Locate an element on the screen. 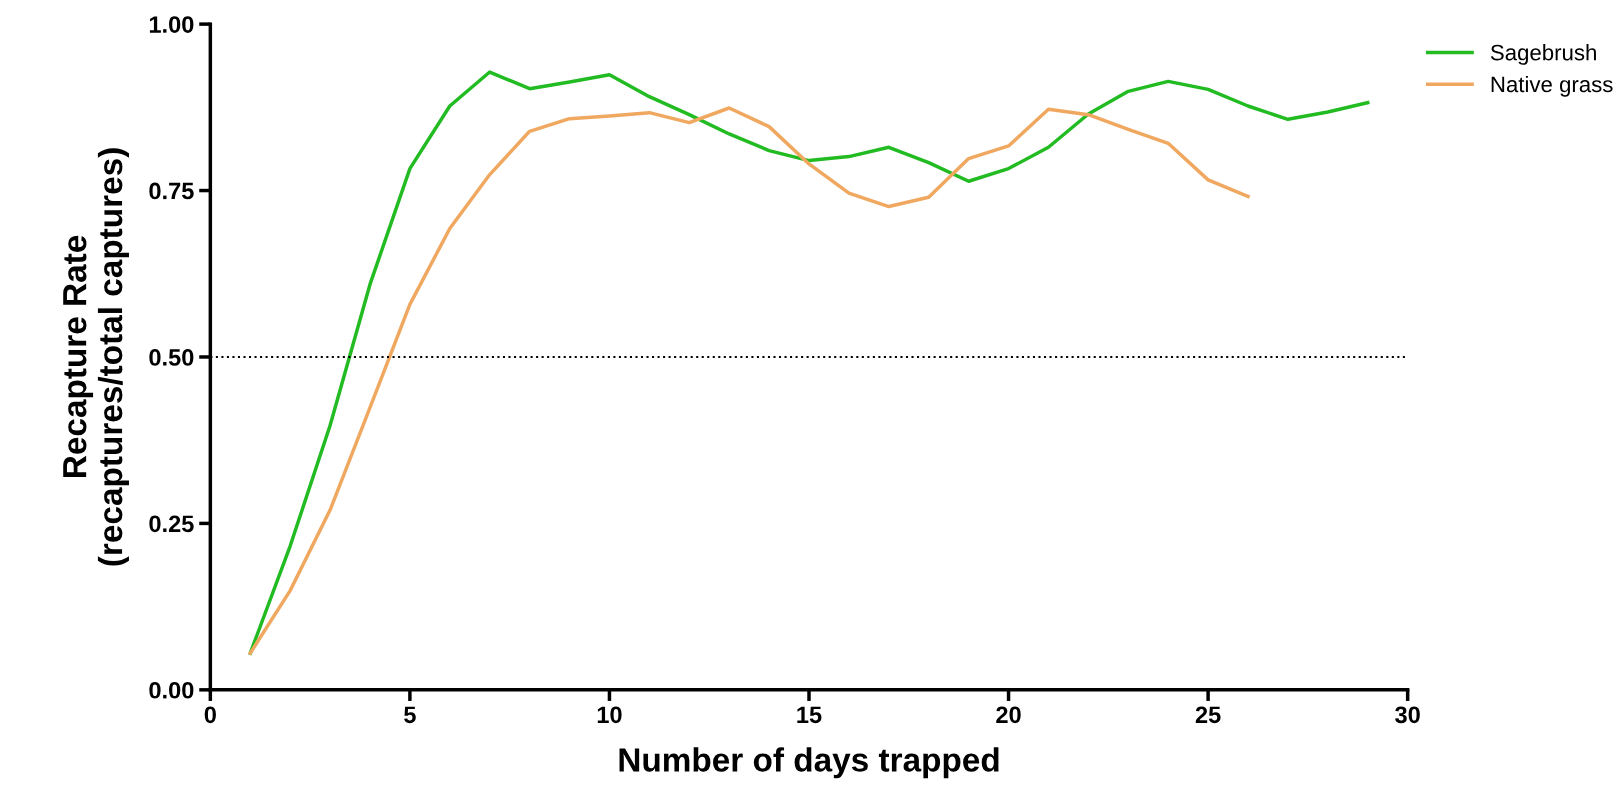 The height and width of the screenshot is (804, 1618). x-tick-label: 10 is located at coordinates (609, 715).